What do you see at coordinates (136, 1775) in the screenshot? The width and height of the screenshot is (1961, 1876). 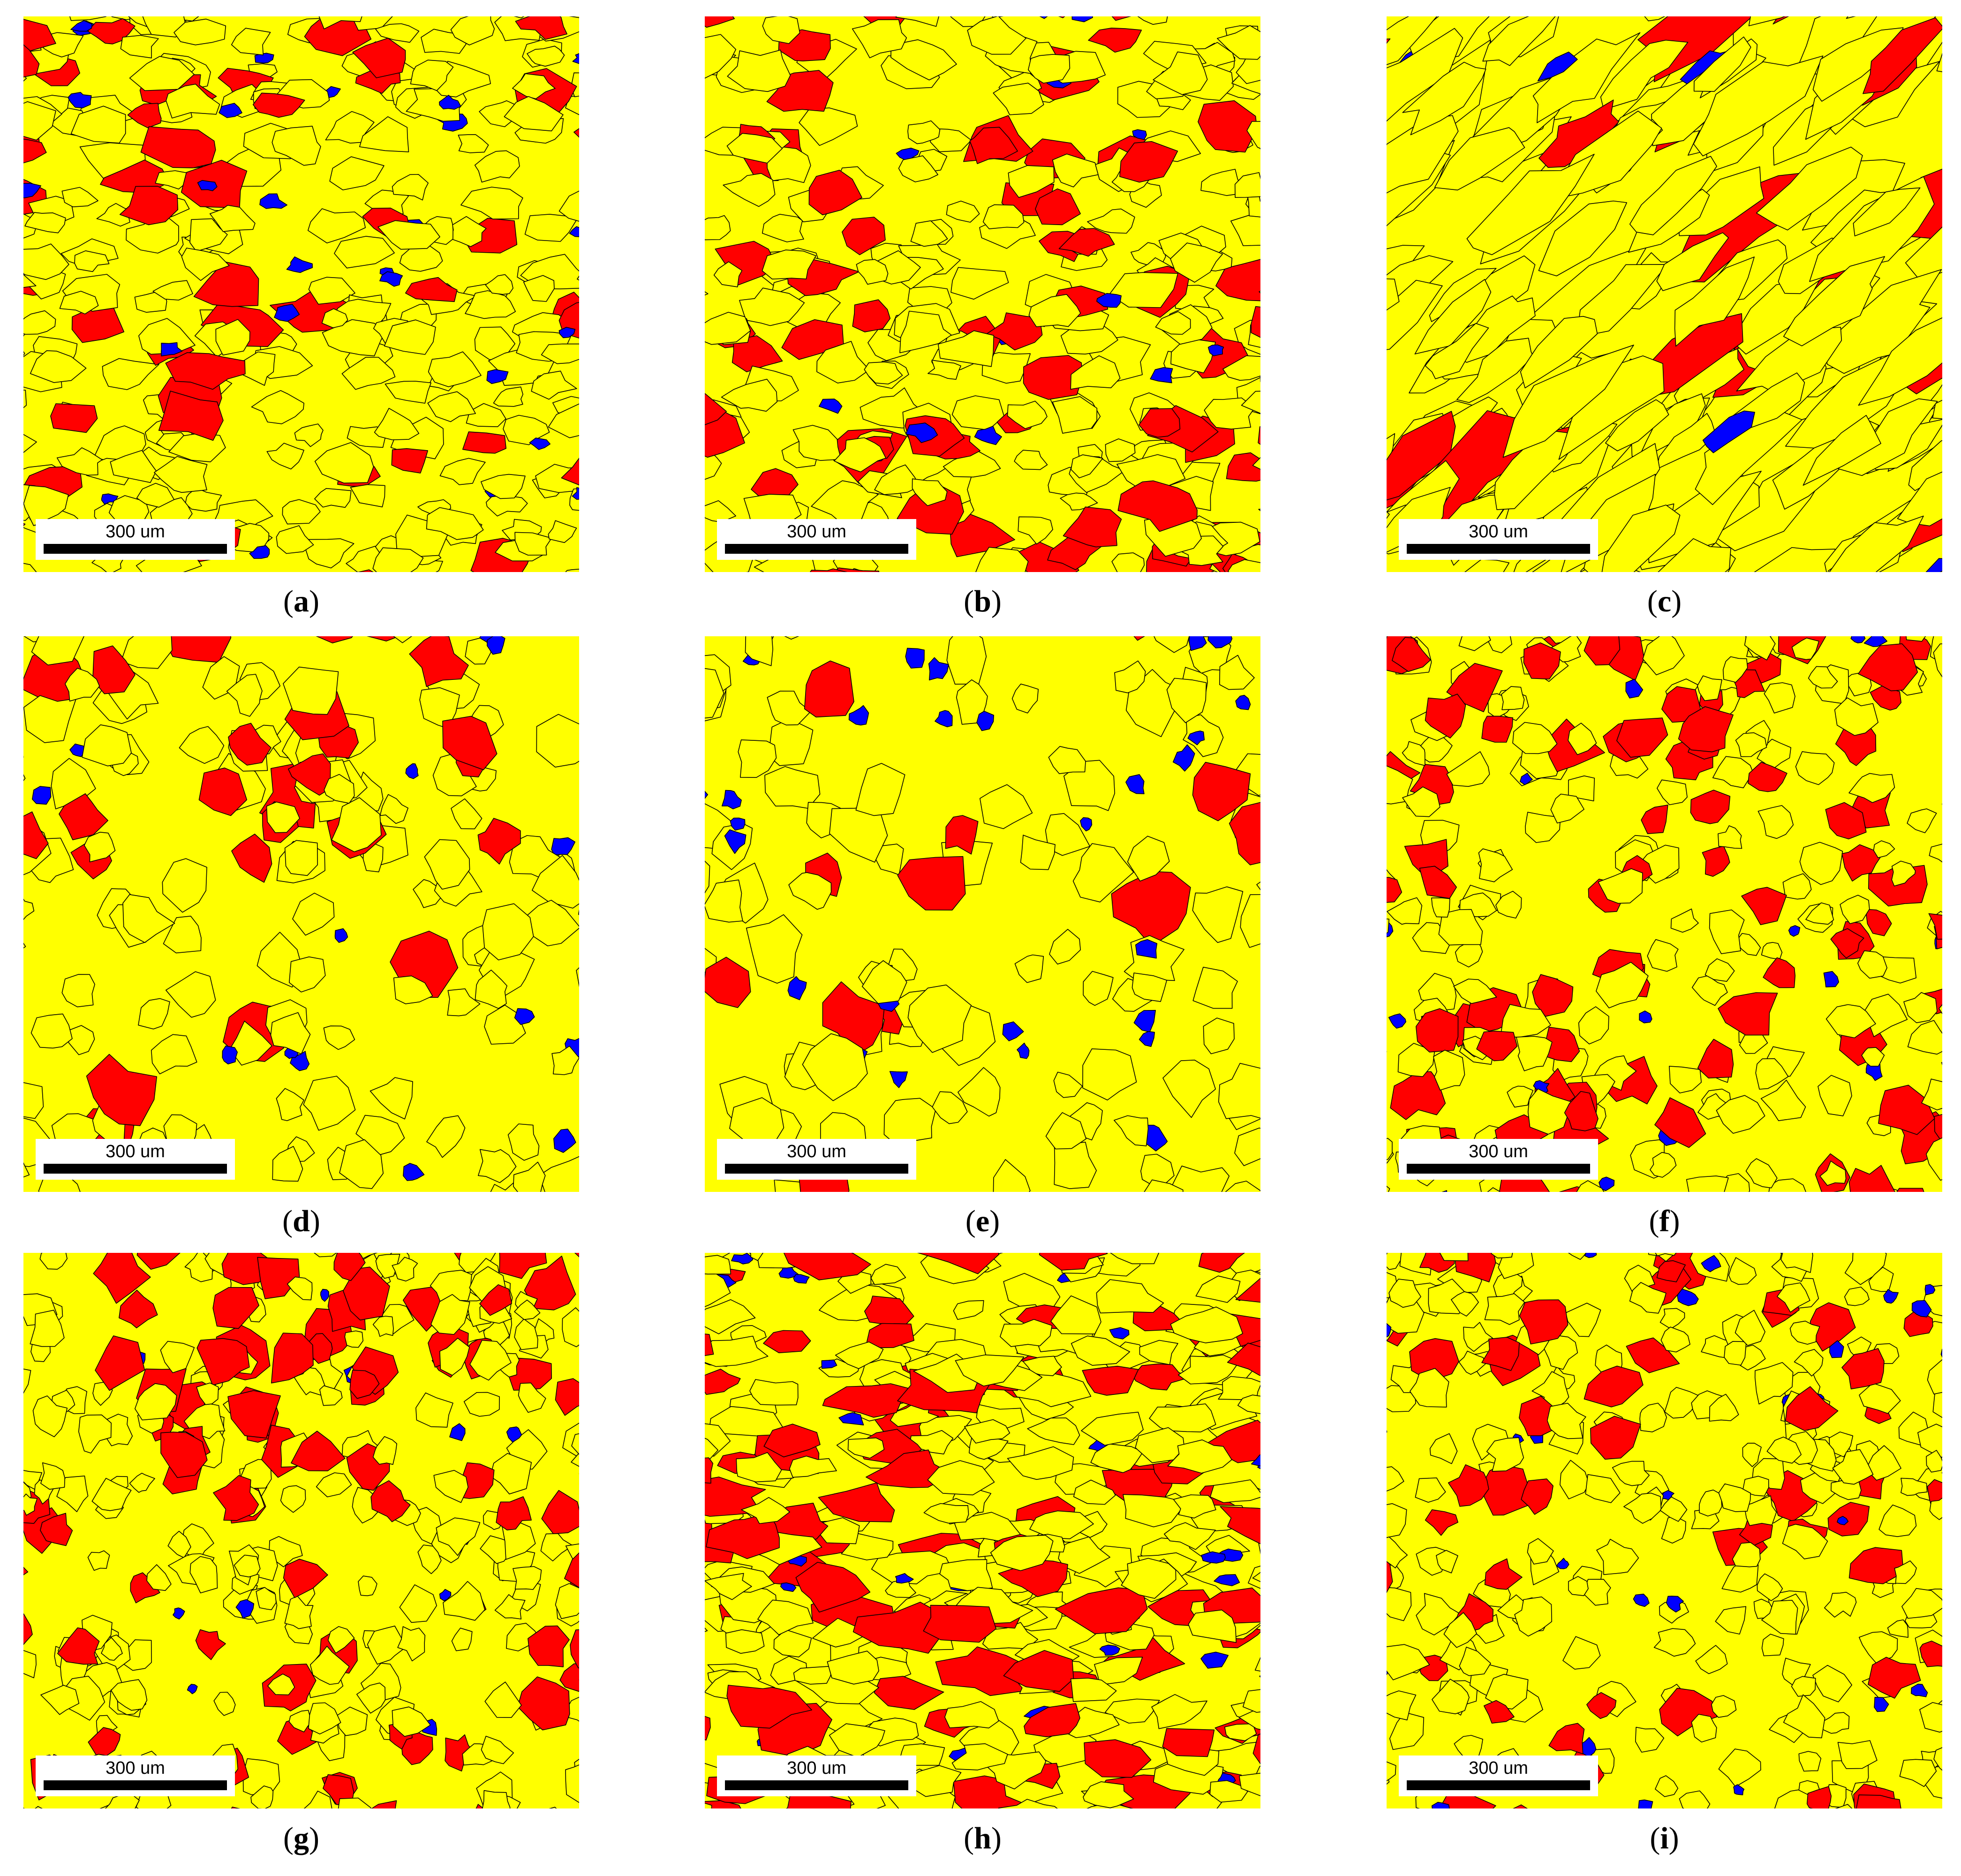 I see `scale-bar-g: 300 um` at bounding box center [136, 1775].